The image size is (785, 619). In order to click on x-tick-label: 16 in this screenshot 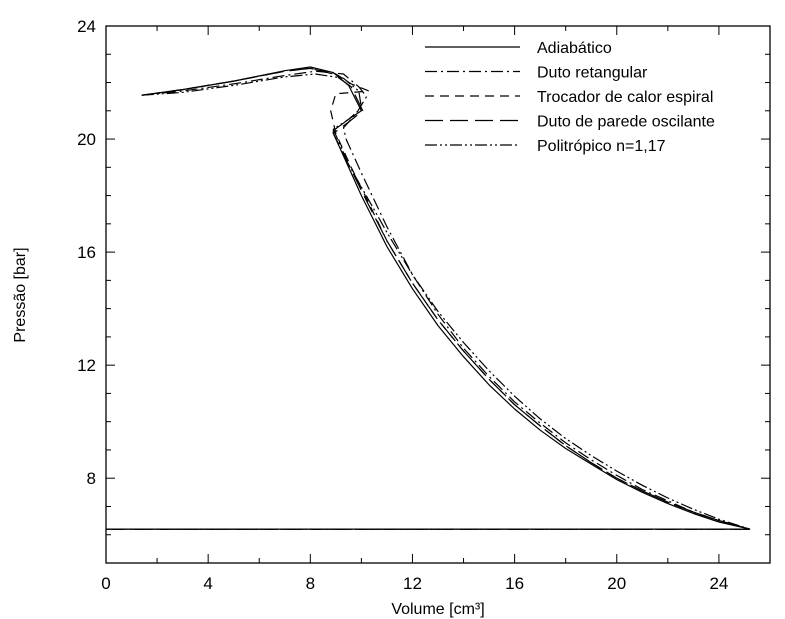, I will do `click(514, 583)`.